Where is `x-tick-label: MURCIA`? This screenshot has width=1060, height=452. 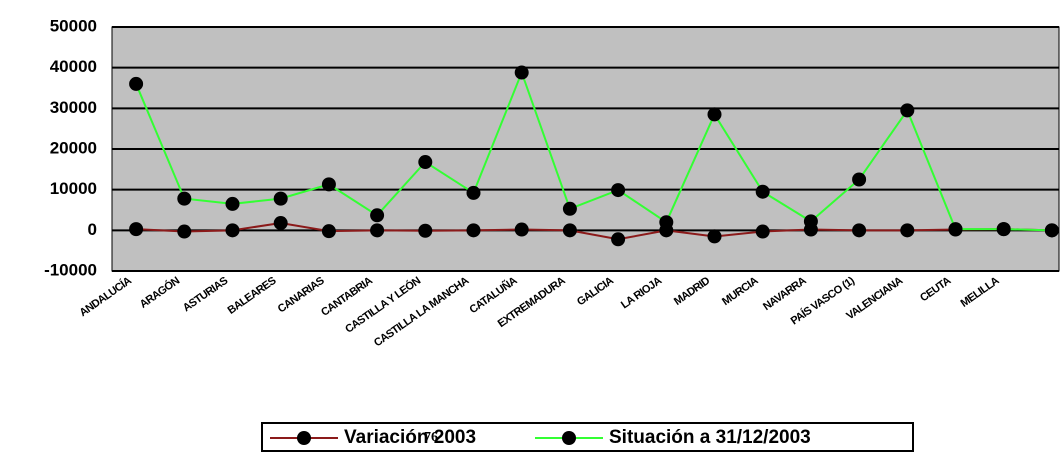
x-tick-label: MURCIA is located at coordinates (740, 291).